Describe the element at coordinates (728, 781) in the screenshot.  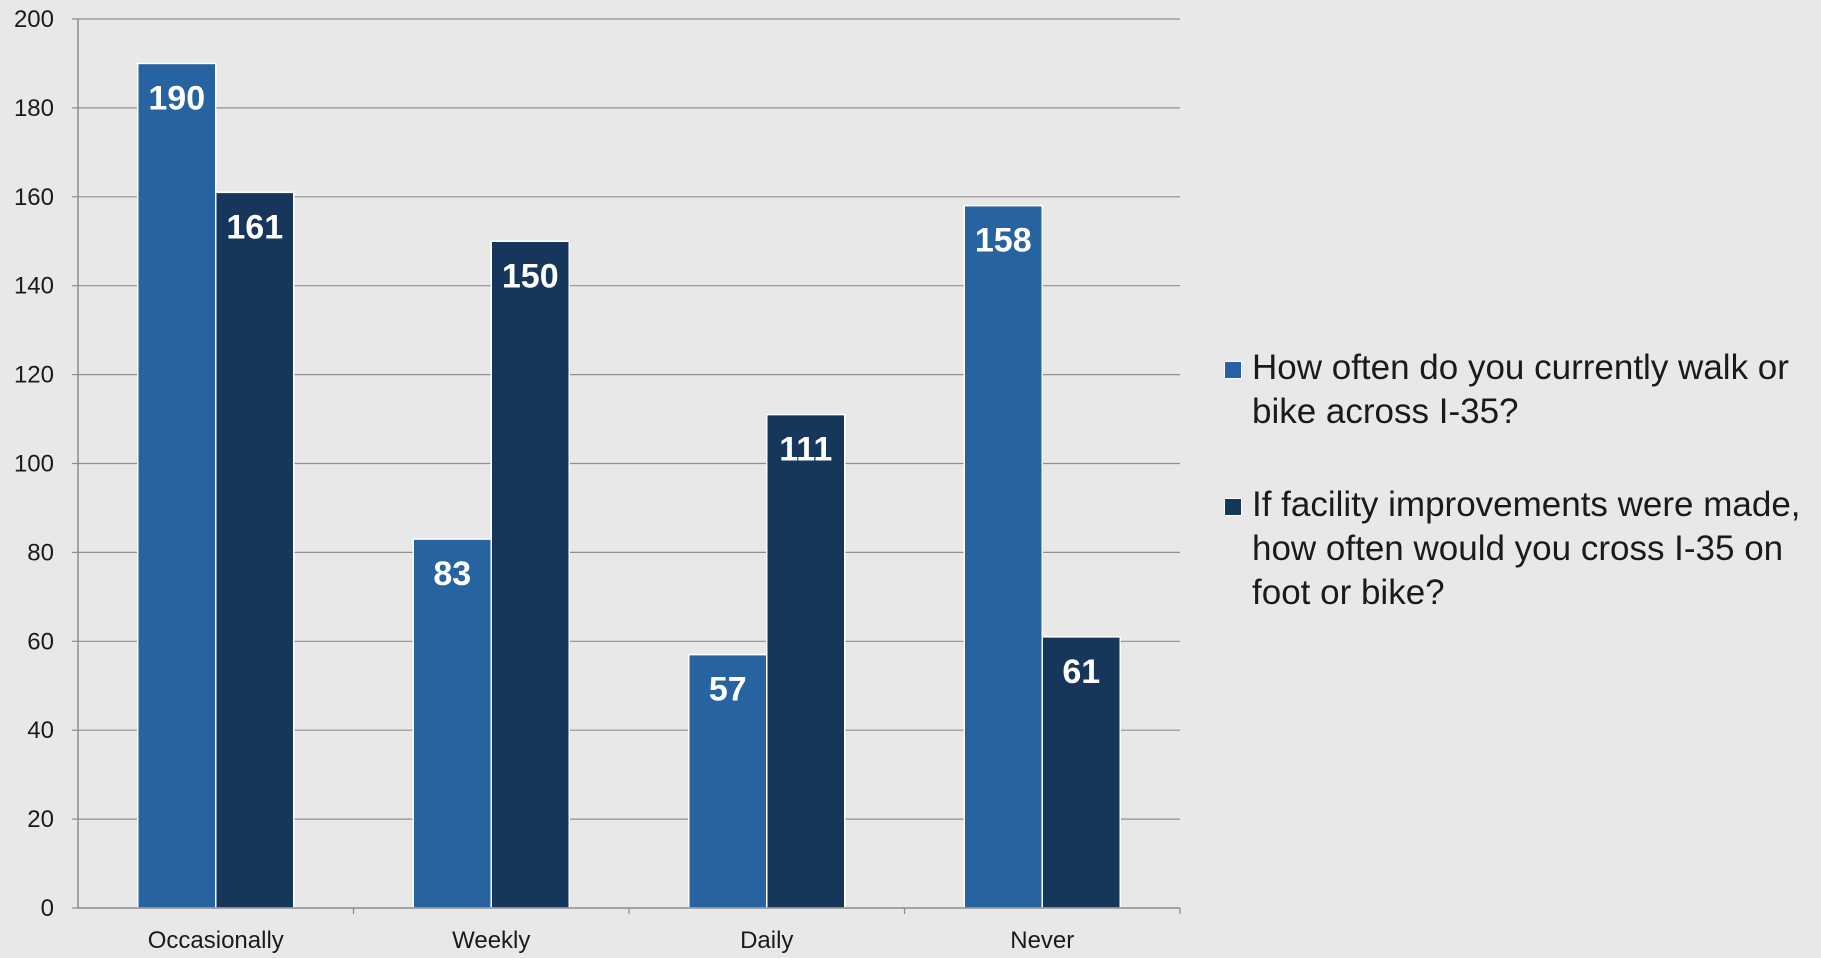
I see `bar-series-1-daily` at that location.